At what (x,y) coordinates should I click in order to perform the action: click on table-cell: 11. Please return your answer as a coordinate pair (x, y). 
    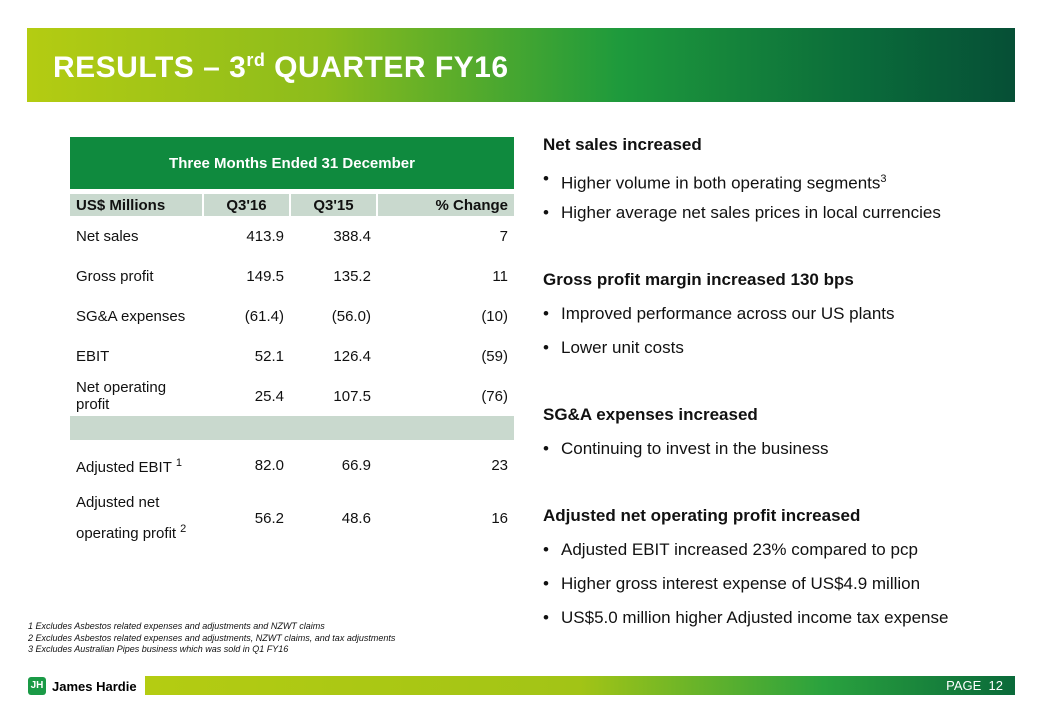
    Looking at the image, I should click on (500, 276).